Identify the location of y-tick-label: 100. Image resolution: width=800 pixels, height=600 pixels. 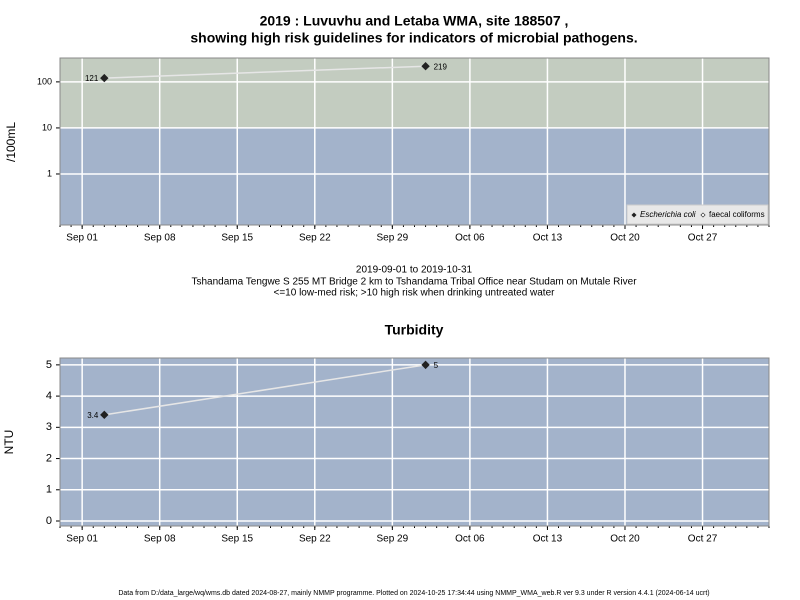
(44, 81).